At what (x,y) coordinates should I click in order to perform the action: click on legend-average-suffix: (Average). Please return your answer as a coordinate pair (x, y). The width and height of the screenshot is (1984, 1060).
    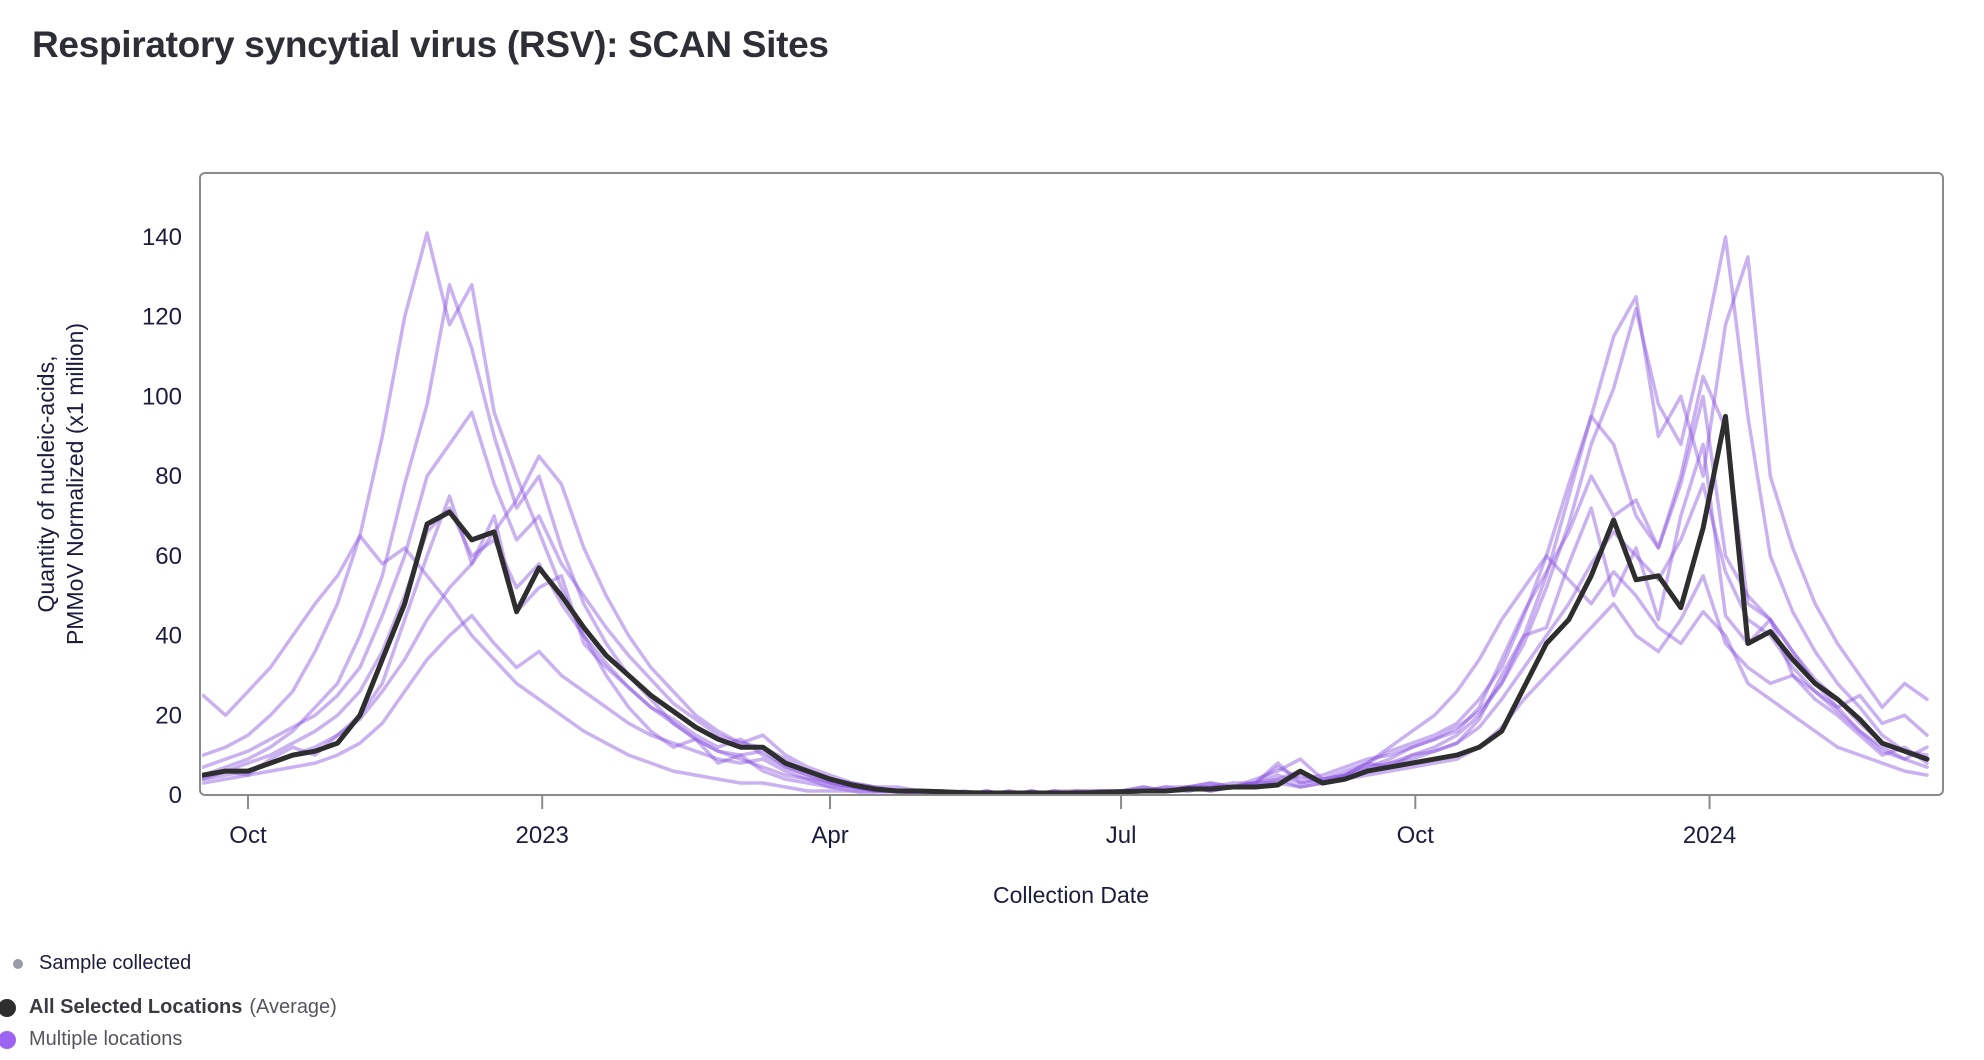
    Looking at the image, I should click on (293, 1007).